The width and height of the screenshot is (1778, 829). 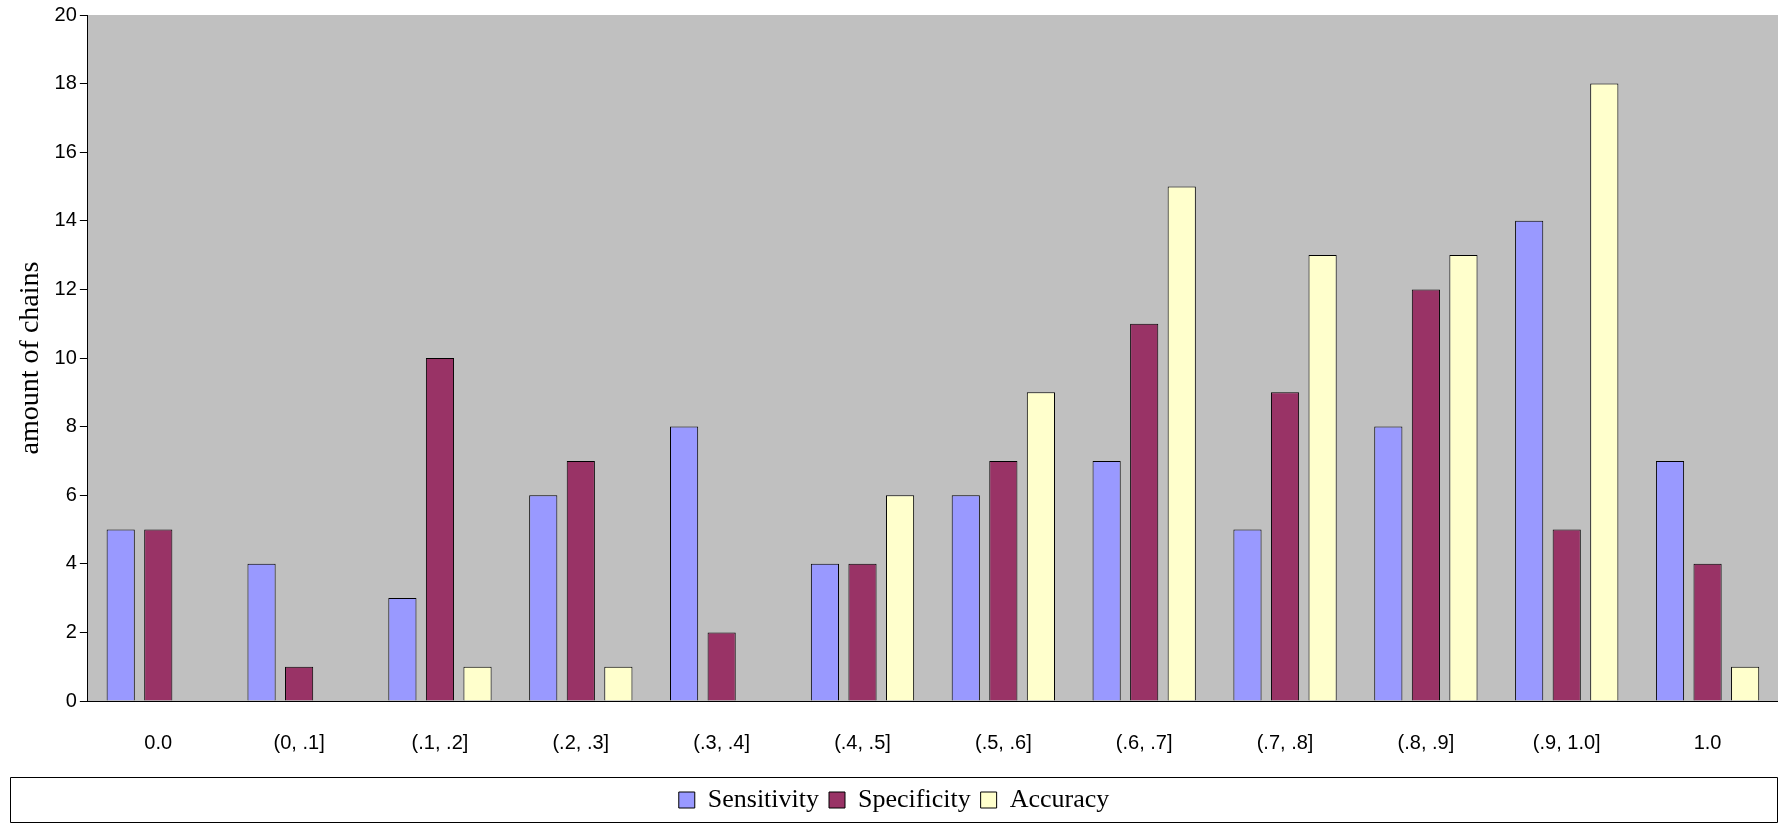 What do you see at coordinates (1144, 741) in the screenshot?
I see `x-tick-label: (.6, .7]` at bounding box center [1144, 741].